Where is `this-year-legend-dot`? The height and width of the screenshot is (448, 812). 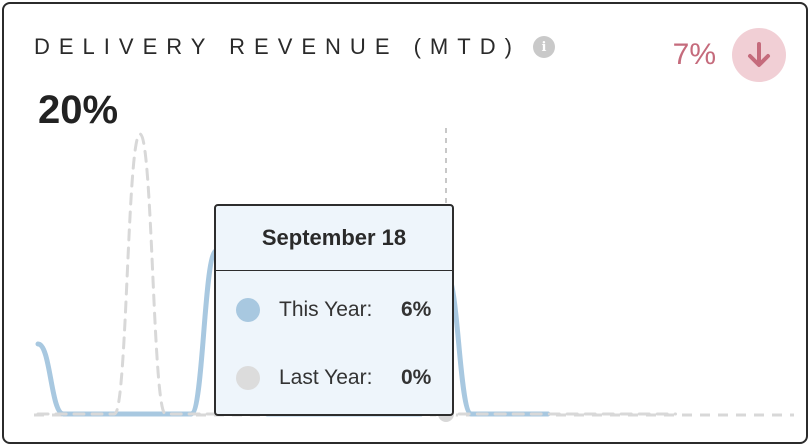 this-year-legend-dot is located at coordinates (248, 310).